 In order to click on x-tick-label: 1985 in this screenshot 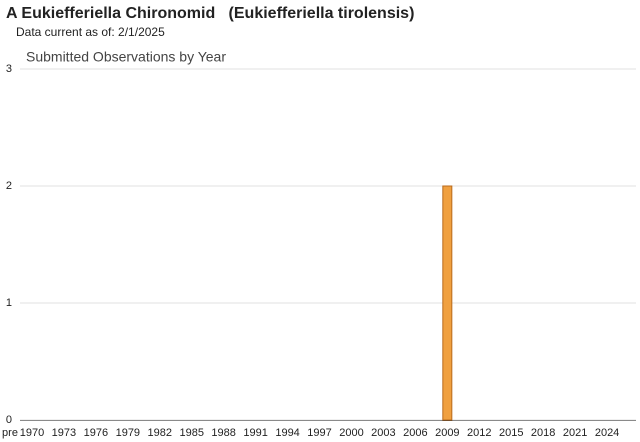, I will do `click(191, 433)`.